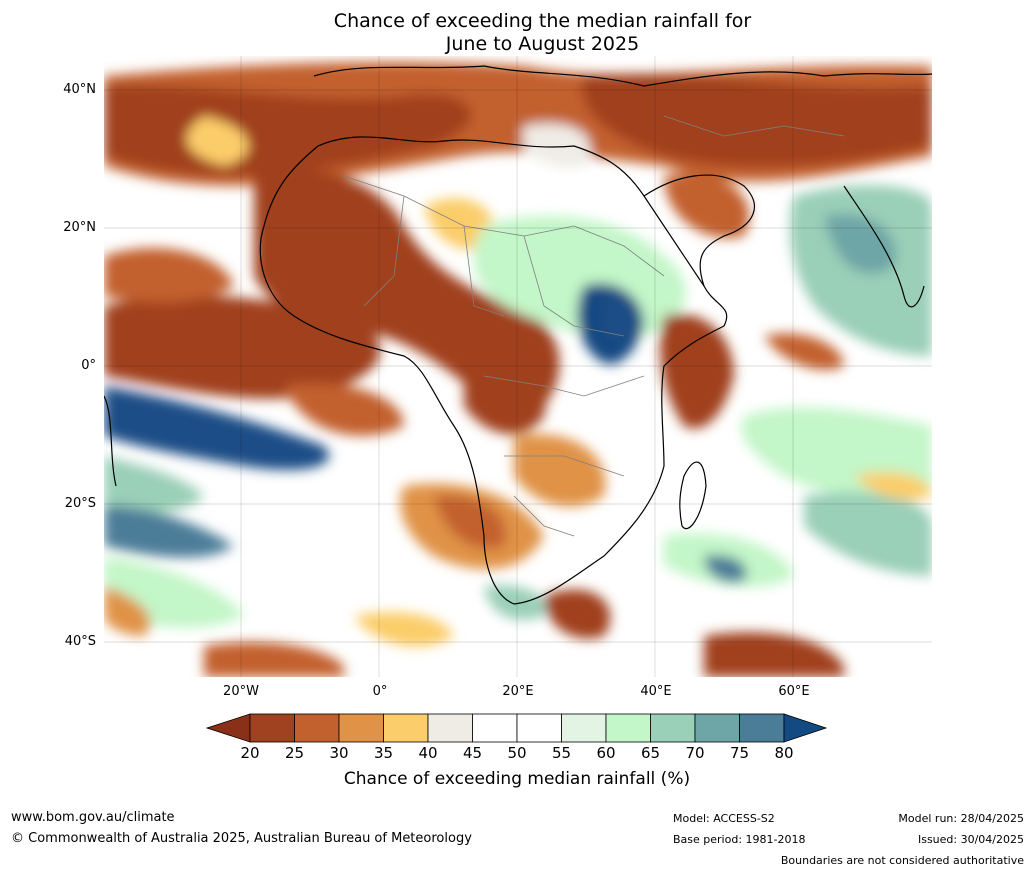 Image resolution: width=1035 pixels, height=873 pixels. Describe the element at coordinates (961, 818) in the screenshot. I see `footer-model-run: Model run: 28/04/2025` at that location.